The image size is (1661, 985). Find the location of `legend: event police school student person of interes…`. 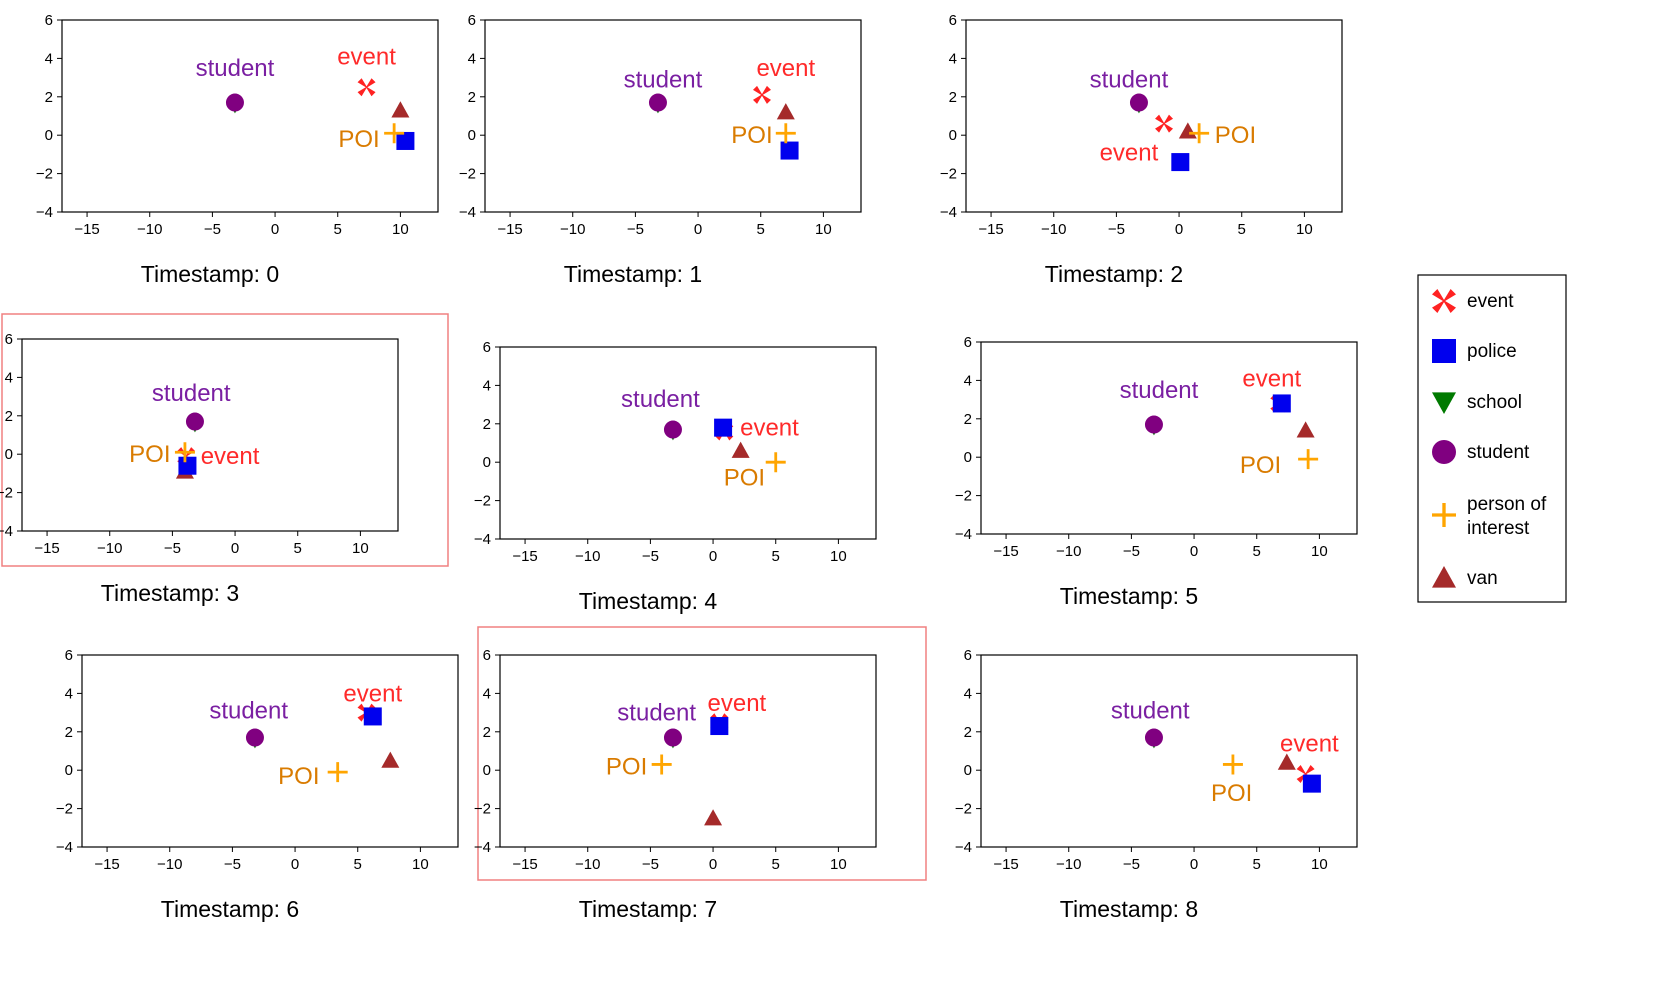

legend: event police school student person of interes… is located at coordinates (1492, 438).